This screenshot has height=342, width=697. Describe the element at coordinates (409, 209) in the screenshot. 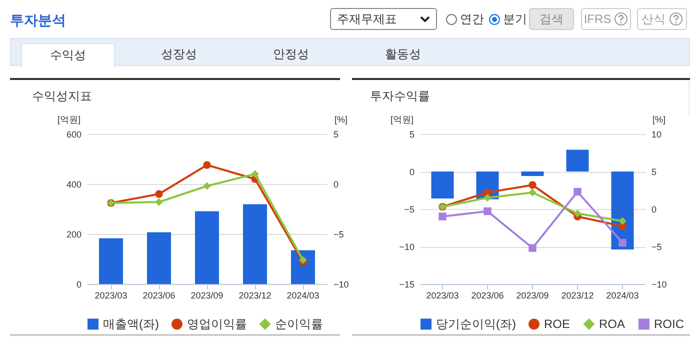

I see `y-tick-label: −5` at that location.